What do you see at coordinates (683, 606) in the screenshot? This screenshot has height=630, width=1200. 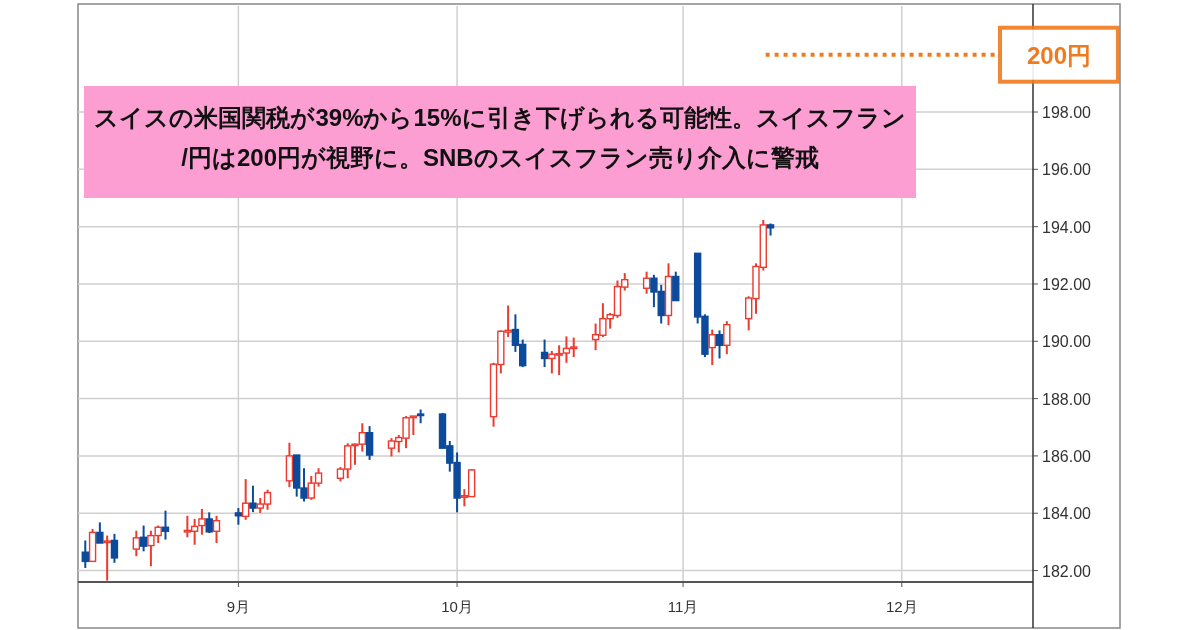 I see `x-tick-label: 11月` at bounding box center [683, 606].